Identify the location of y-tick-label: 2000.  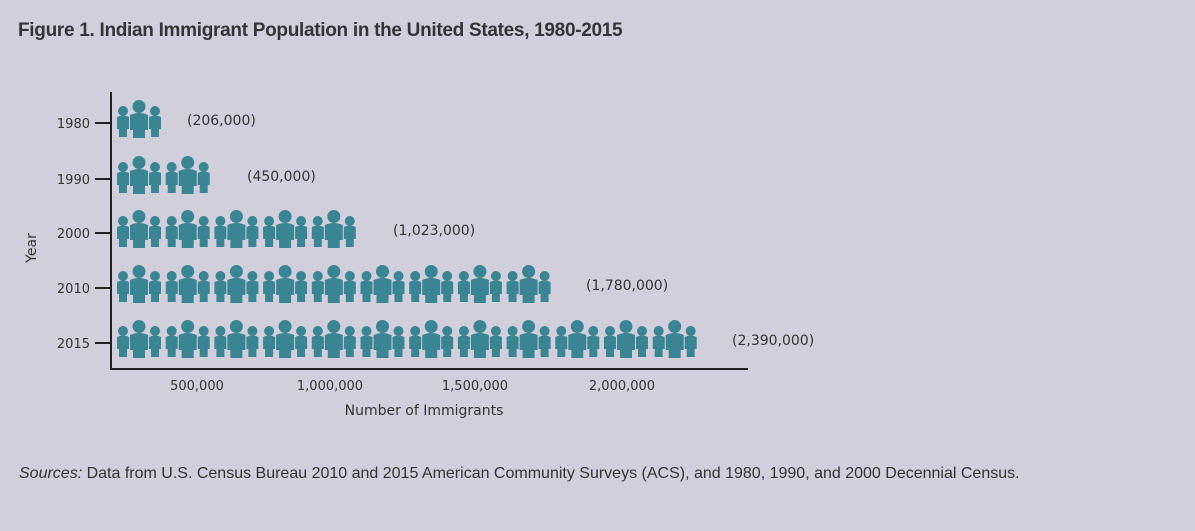
(73, 234).